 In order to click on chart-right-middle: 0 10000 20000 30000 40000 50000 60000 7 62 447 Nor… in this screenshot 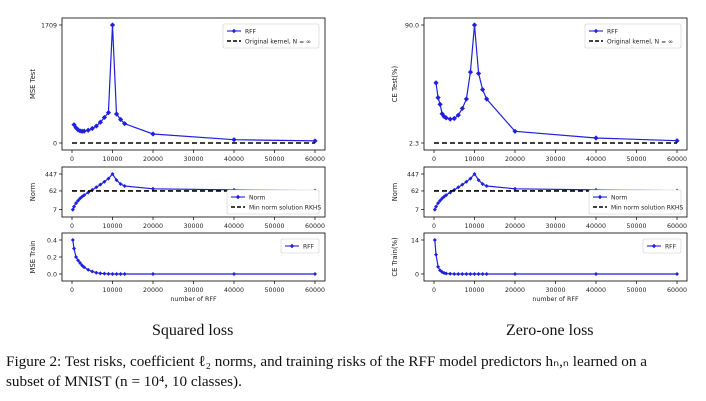, I will do `click(539, 198)`.